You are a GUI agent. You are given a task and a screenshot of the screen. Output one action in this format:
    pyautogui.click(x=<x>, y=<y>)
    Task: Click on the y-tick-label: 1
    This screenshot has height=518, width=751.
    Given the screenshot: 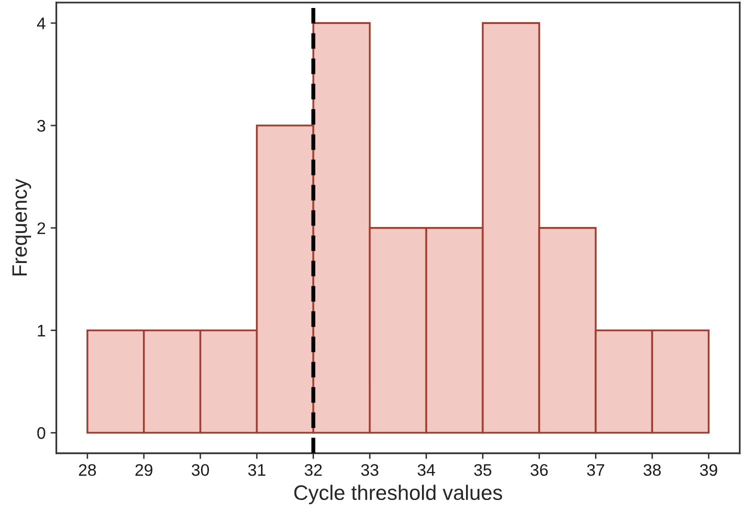 What is the action you would take?
    pyautogui.click(x=42, y=330)
    